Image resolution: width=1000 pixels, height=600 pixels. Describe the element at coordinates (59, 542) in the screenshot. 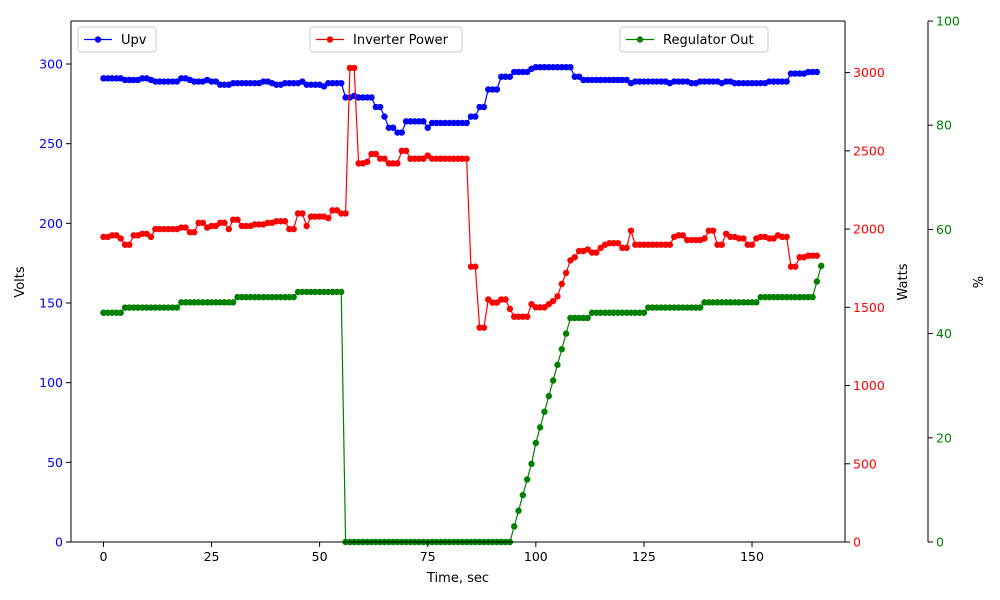

I see `y-tick-label-volts: 0` at that location.